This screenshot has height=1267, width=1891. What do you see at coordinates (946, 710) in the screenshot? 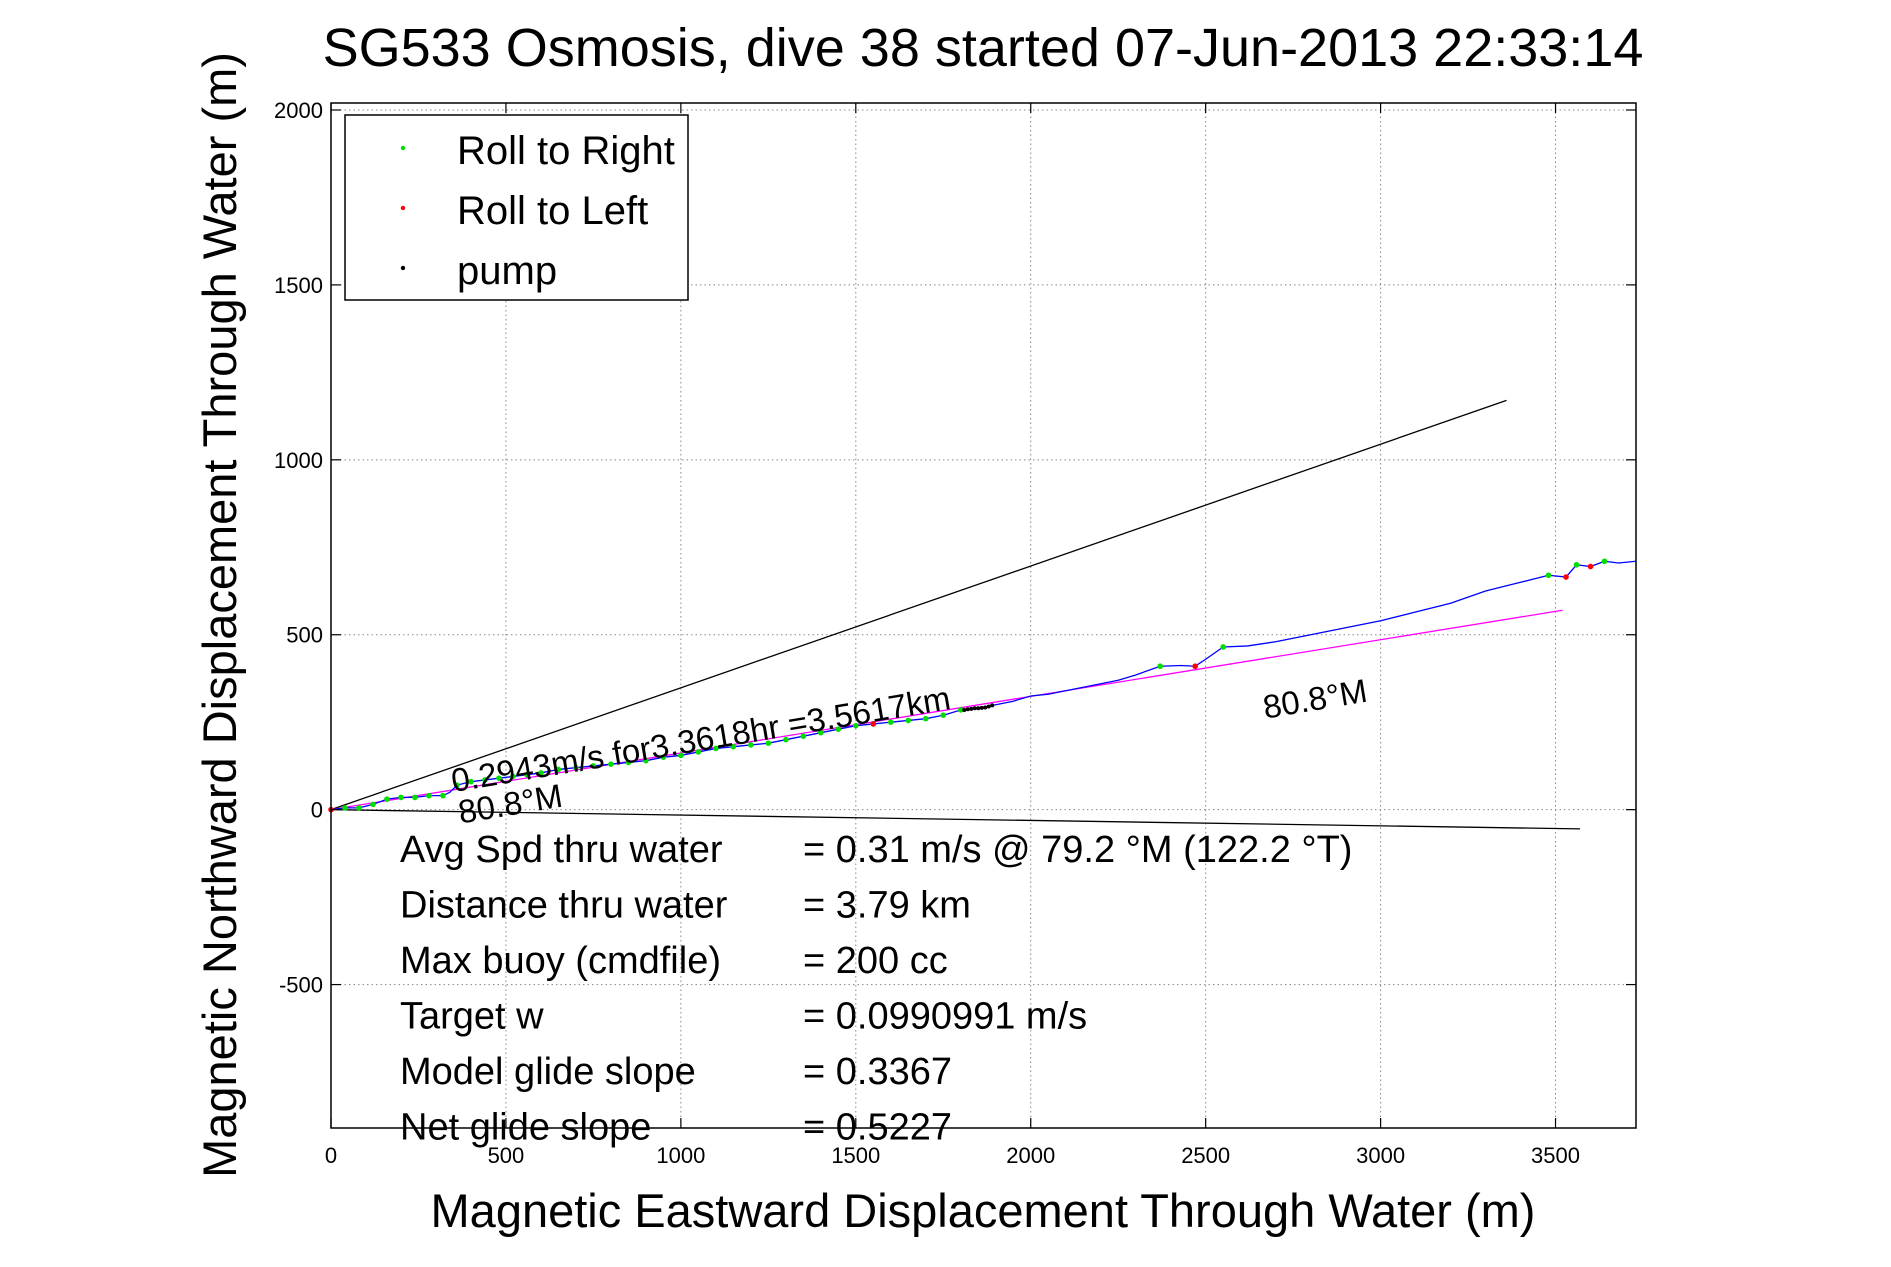
I see `reference-line-heading` at bounding box center [946, 710].